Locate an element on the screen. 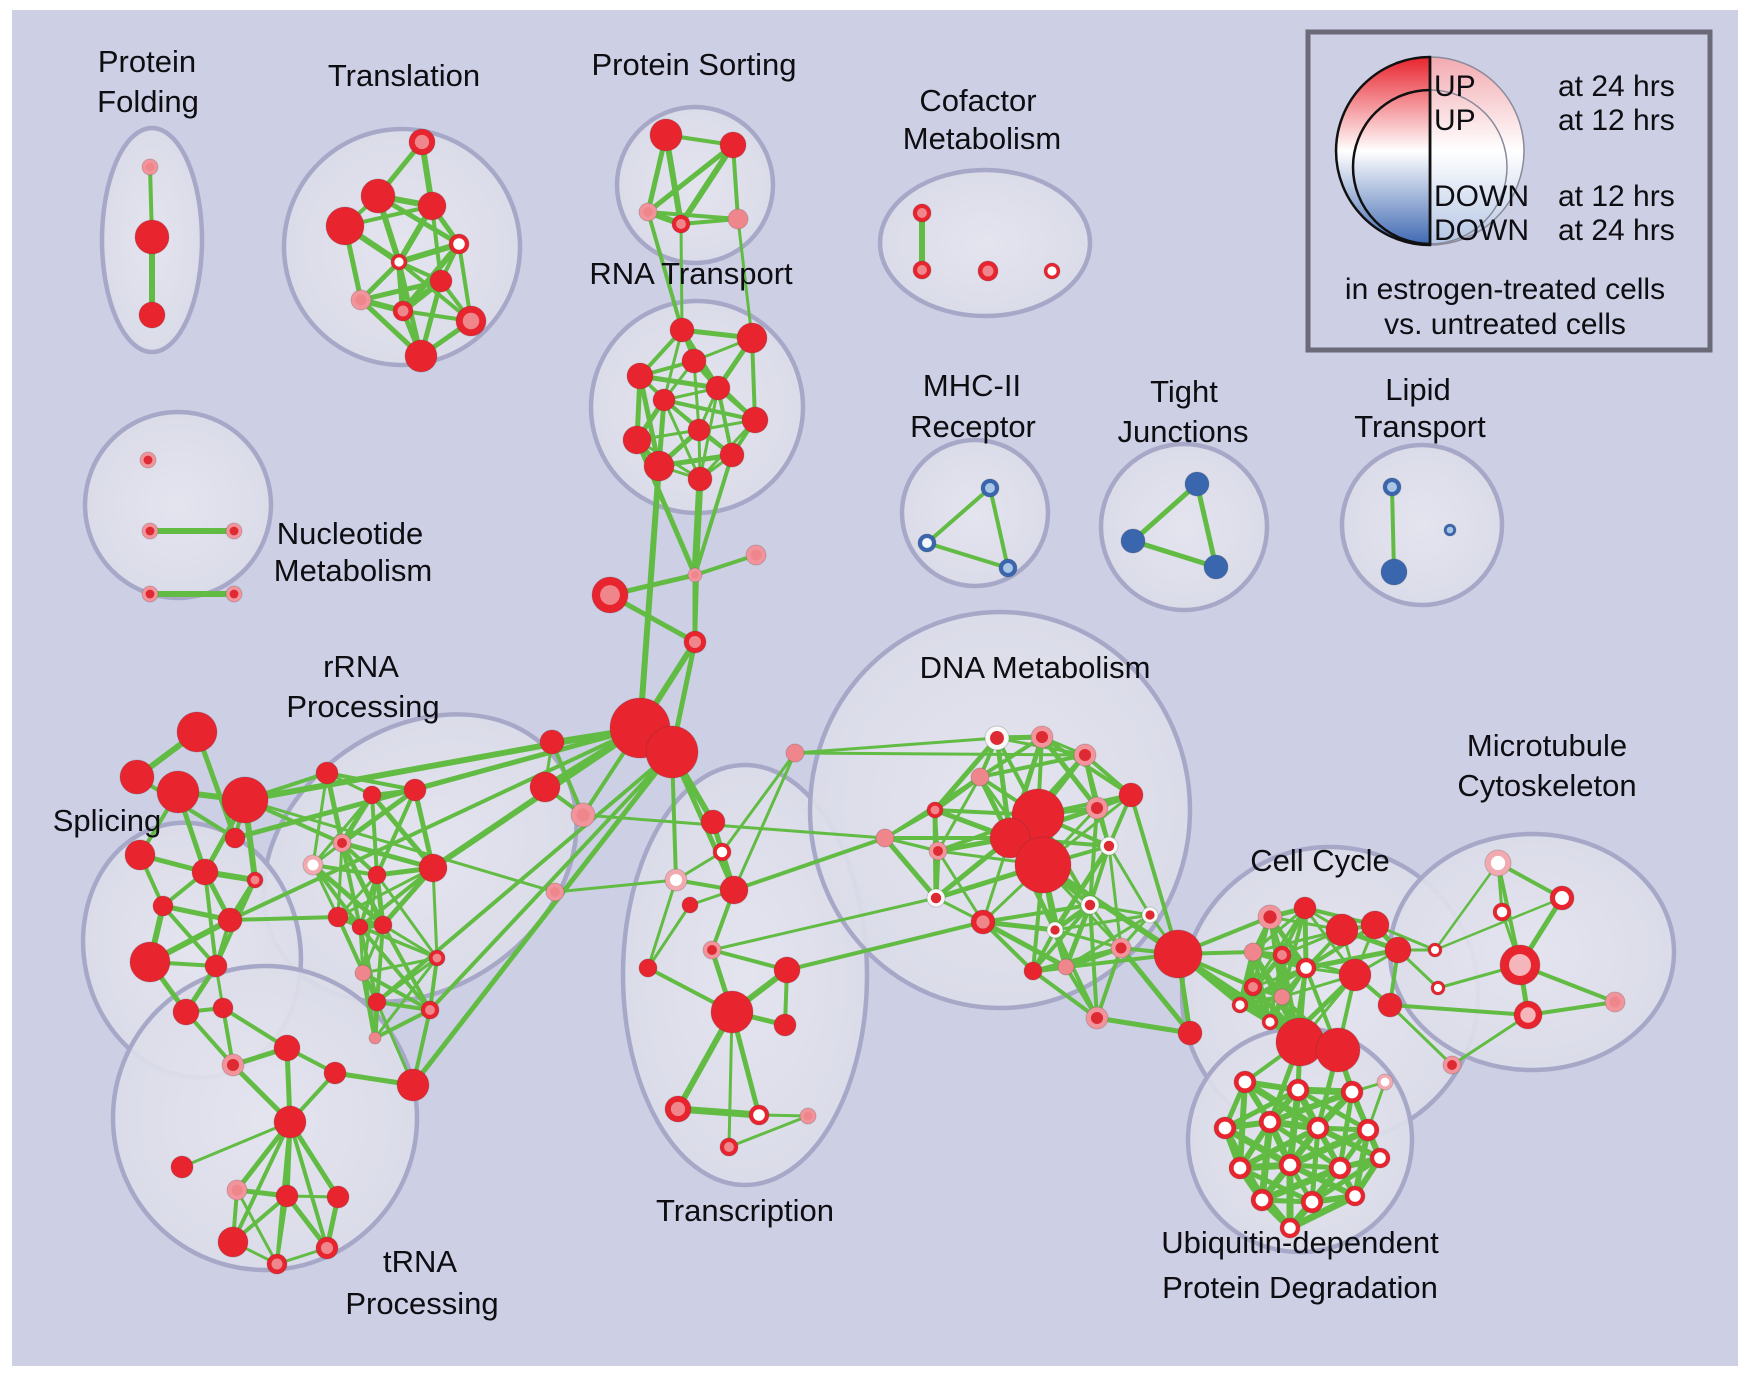 The width and height of the screenshot is (1750, 1376). legend-status-0: UP is located at coordinates (1455, 86).